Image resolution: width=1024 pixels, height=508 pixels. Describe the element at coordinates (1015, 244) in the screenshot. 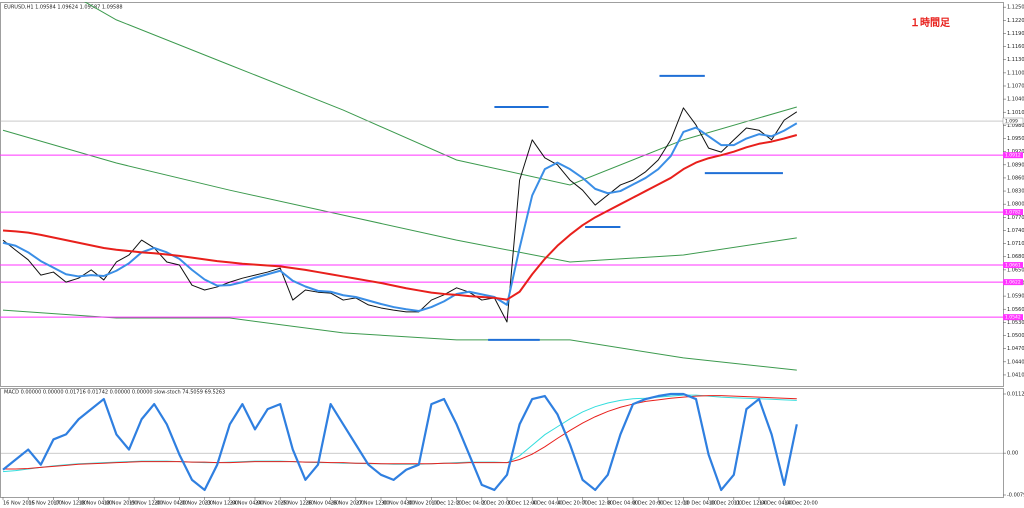

I see `y-tick-label: 1.07100` at that location.